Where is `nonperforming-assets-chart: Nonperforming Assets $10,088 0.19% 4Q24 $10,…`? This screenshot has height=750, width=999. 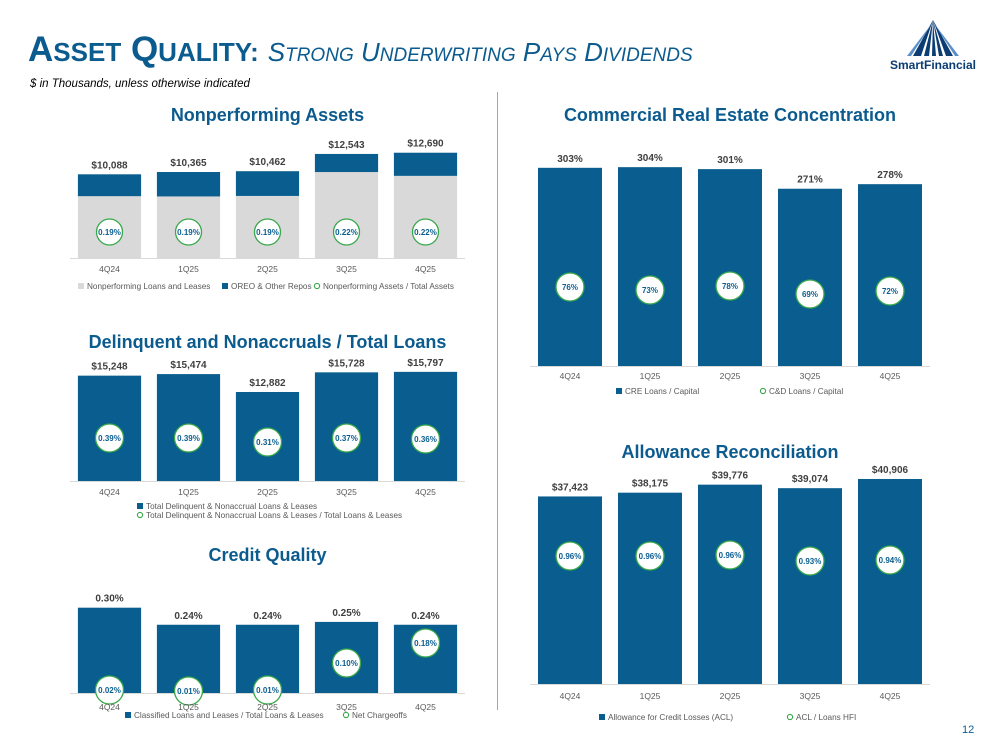 nonperforming-assets-chart: Nonperforming Assets $10,088 0.19% 4Q24 $10,… is located at coordinates (267, 198).